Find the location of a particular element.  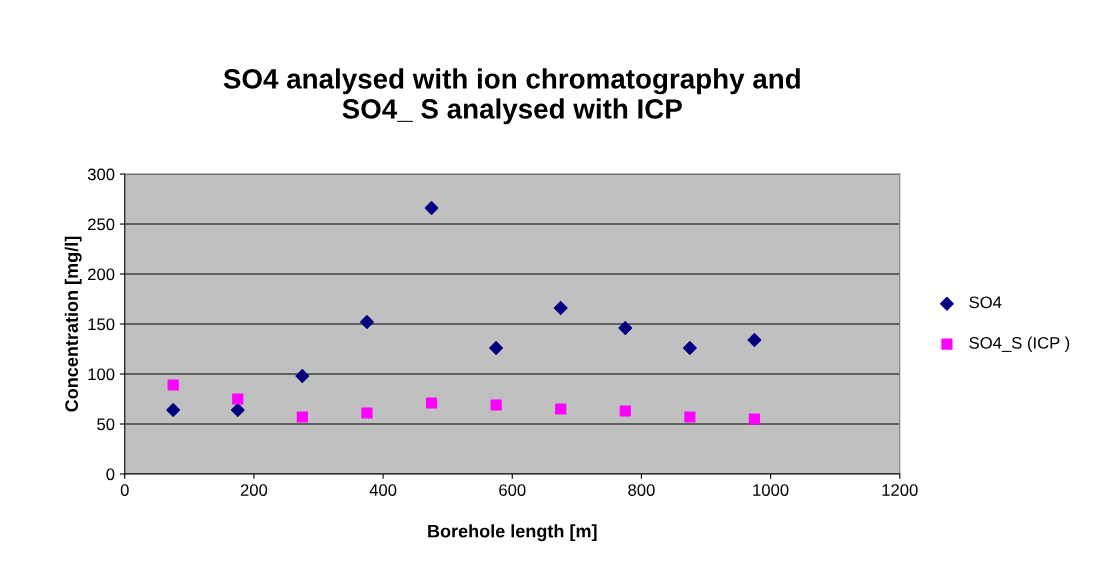

y-tick-label: 250 is located at coordinates (101, 224).